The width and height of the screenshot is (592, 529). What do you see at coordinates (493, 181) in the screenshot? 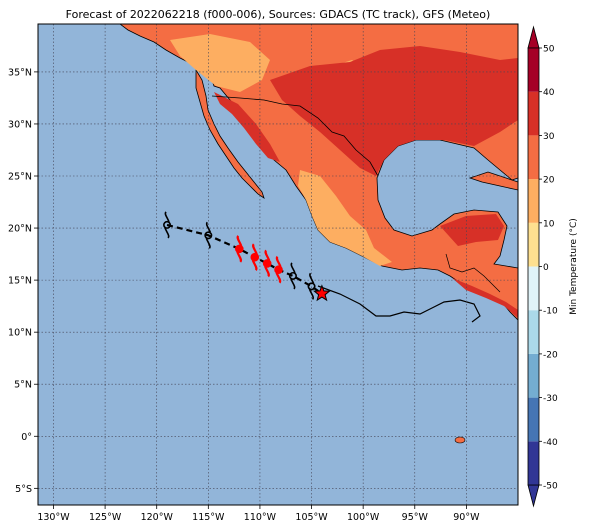
I see `land-cuba` at bounding box center [493, 181].